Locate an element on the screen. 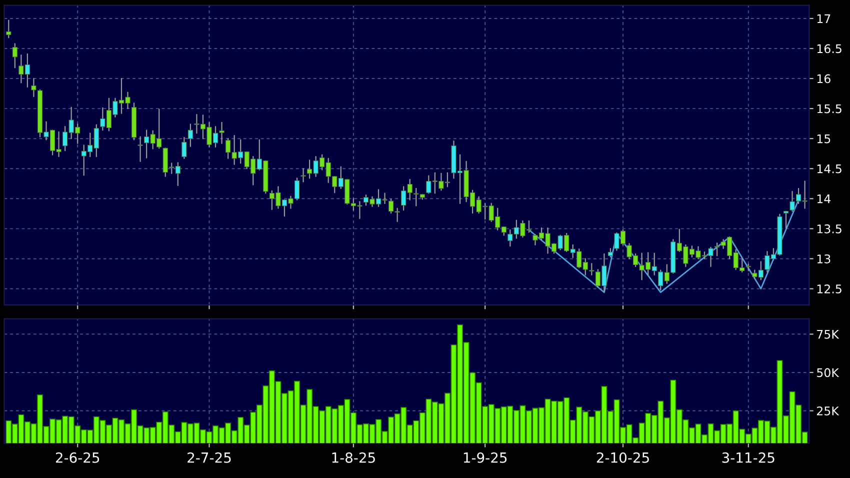 Image resolution: width=850 pixels, height=478 pixels. y-tick-label: 14 is located at coordinates (824, 199).